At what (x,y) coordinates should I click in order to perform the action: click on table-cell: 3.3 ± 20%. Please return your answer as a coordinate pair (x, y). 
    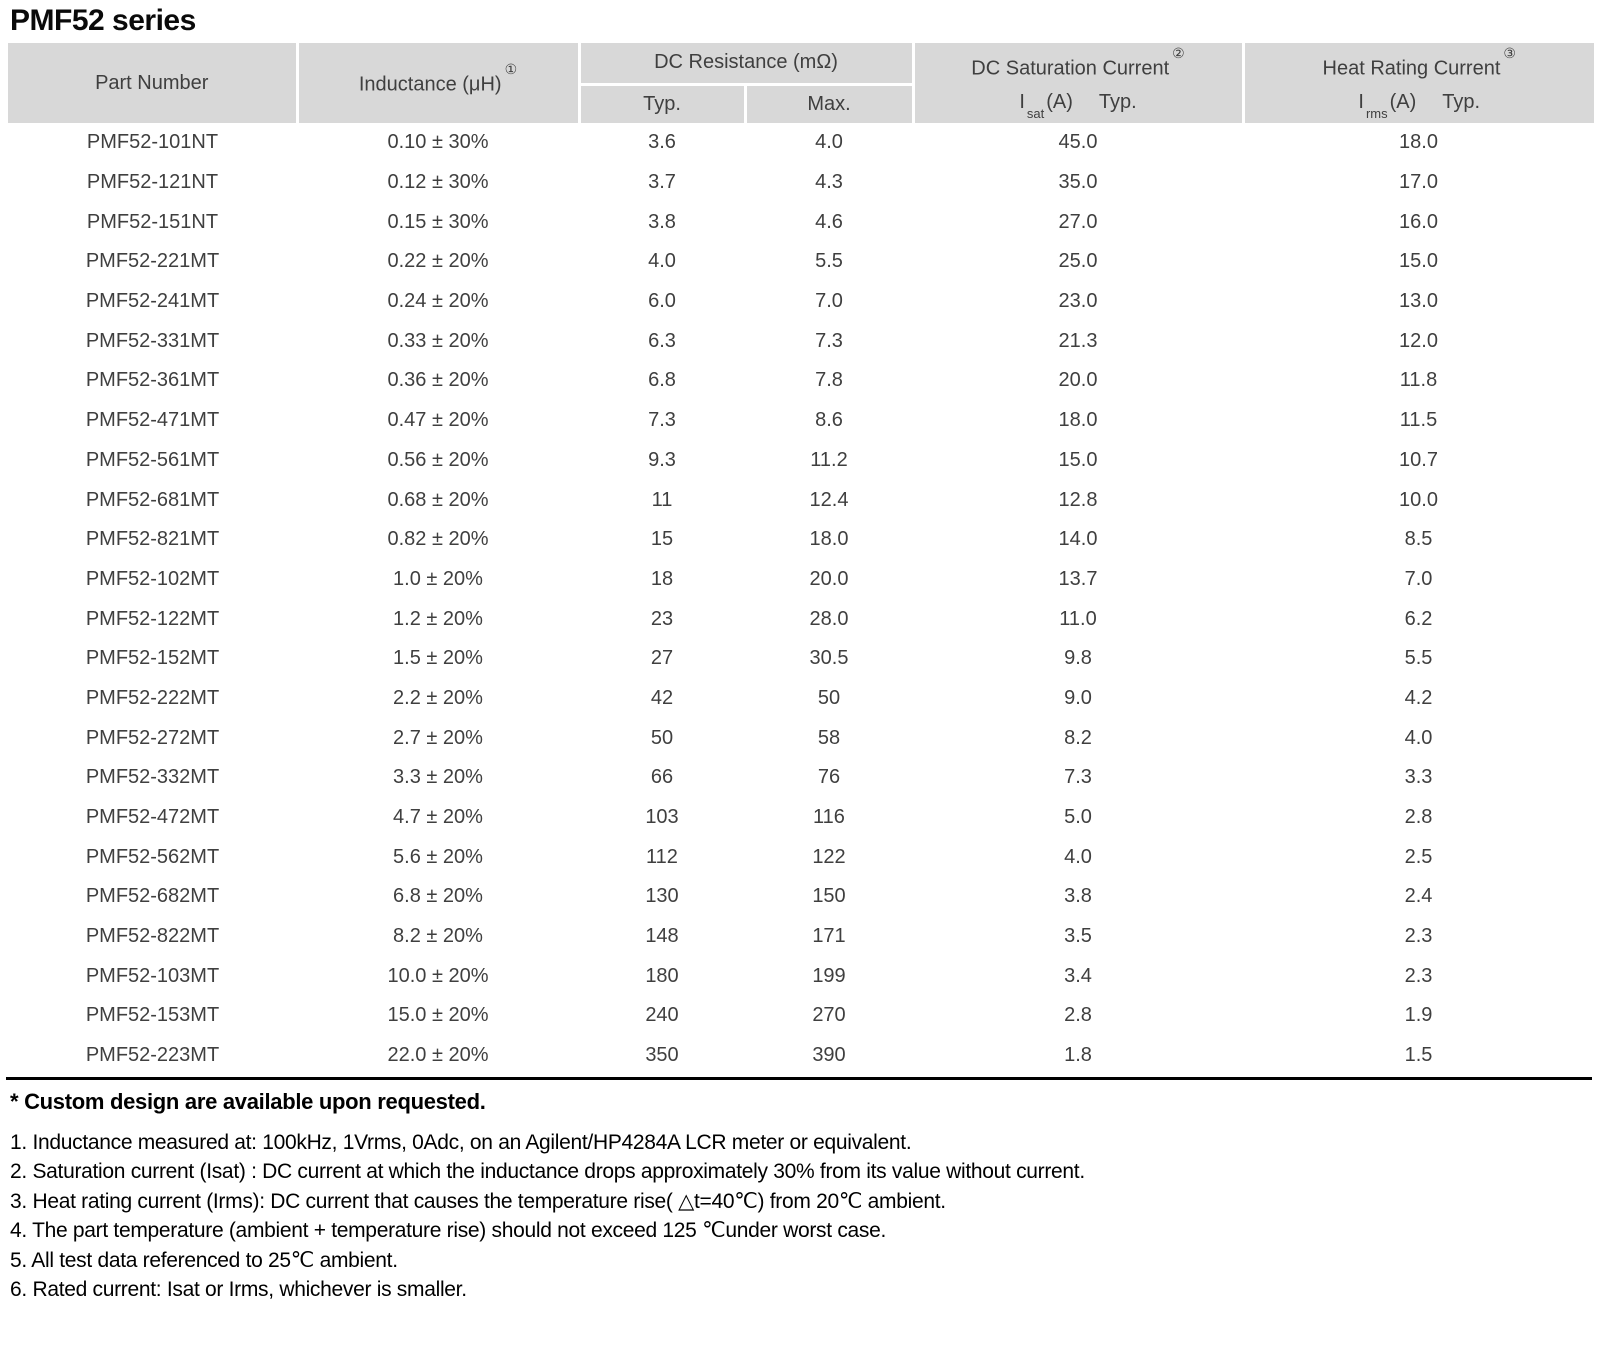
    Looking at the image, I should click on (438, 778).